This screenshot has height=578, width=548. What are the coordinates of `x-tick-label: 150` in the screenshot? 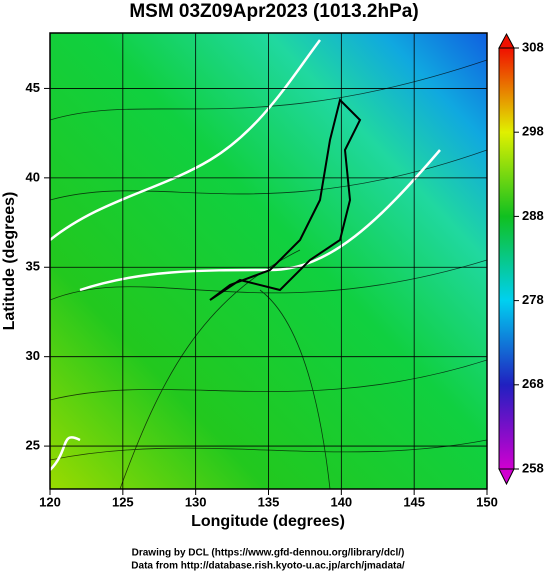 It's located at (487, 501).